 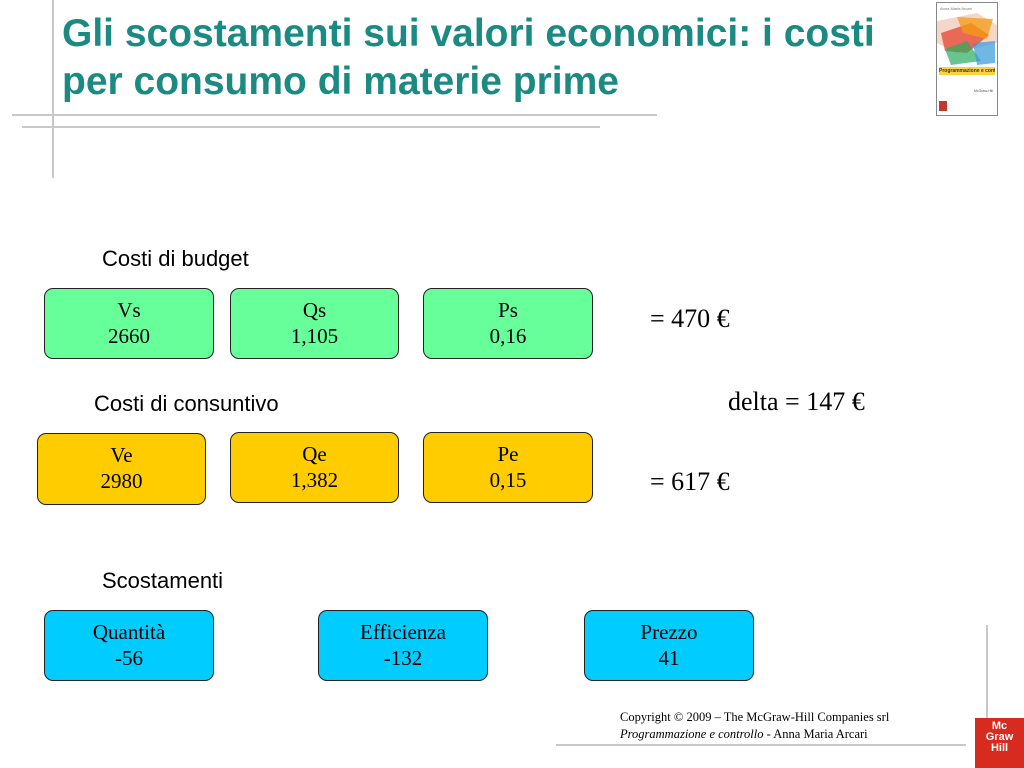 I want to click on actual-box-value: 2980, so click(x=121, y=481).